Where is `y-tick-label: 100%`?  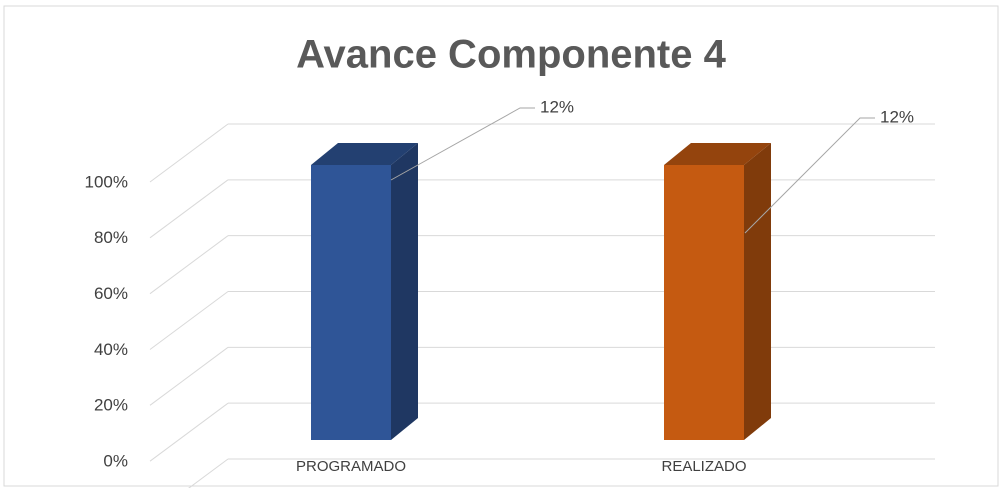
y-tick-label: 100% is located at coordinates (106, 181).